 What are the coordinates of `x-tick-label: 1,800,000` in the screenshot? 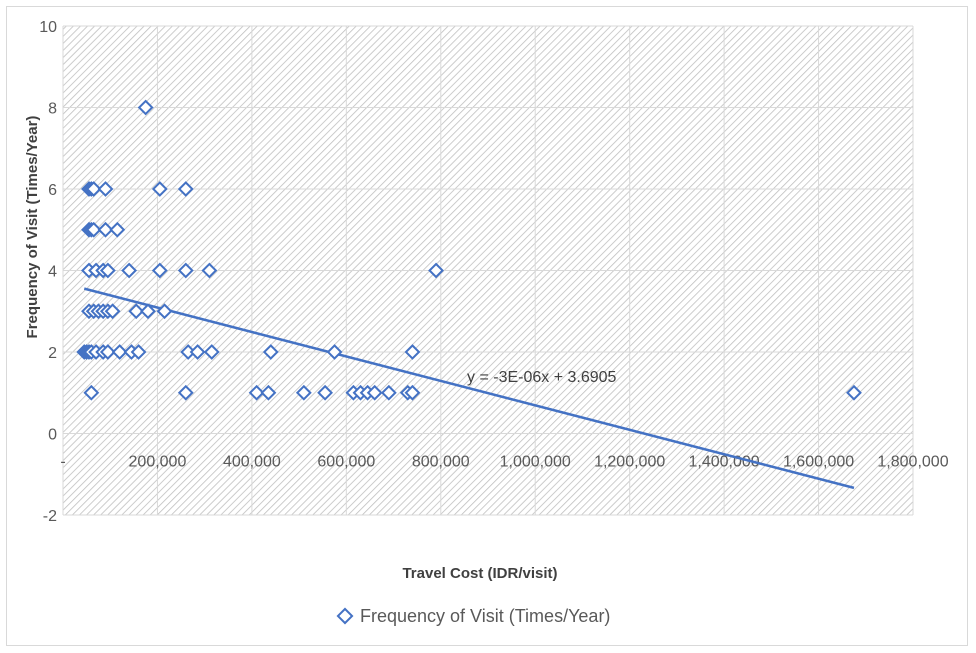 It's located at (912, 462).